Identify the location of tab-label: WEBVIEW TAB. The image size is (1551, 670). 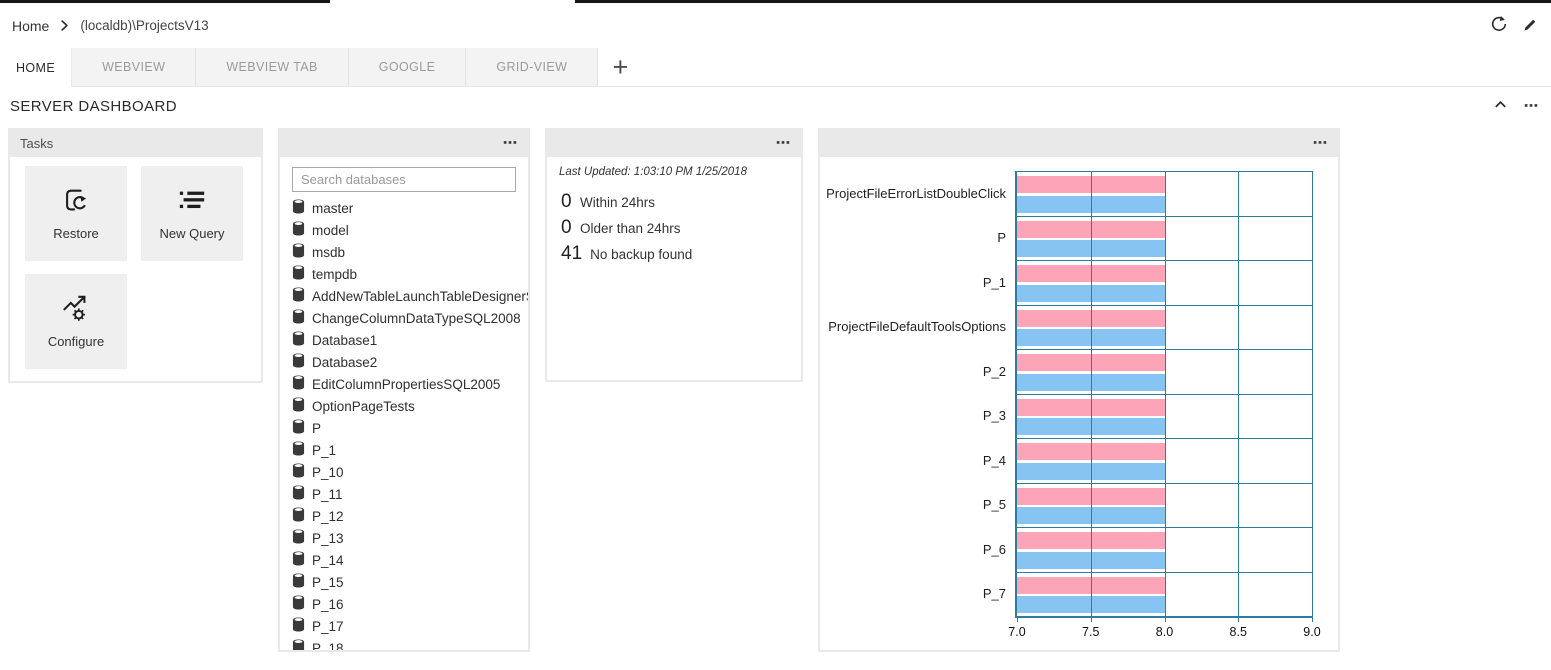
(272, 67).